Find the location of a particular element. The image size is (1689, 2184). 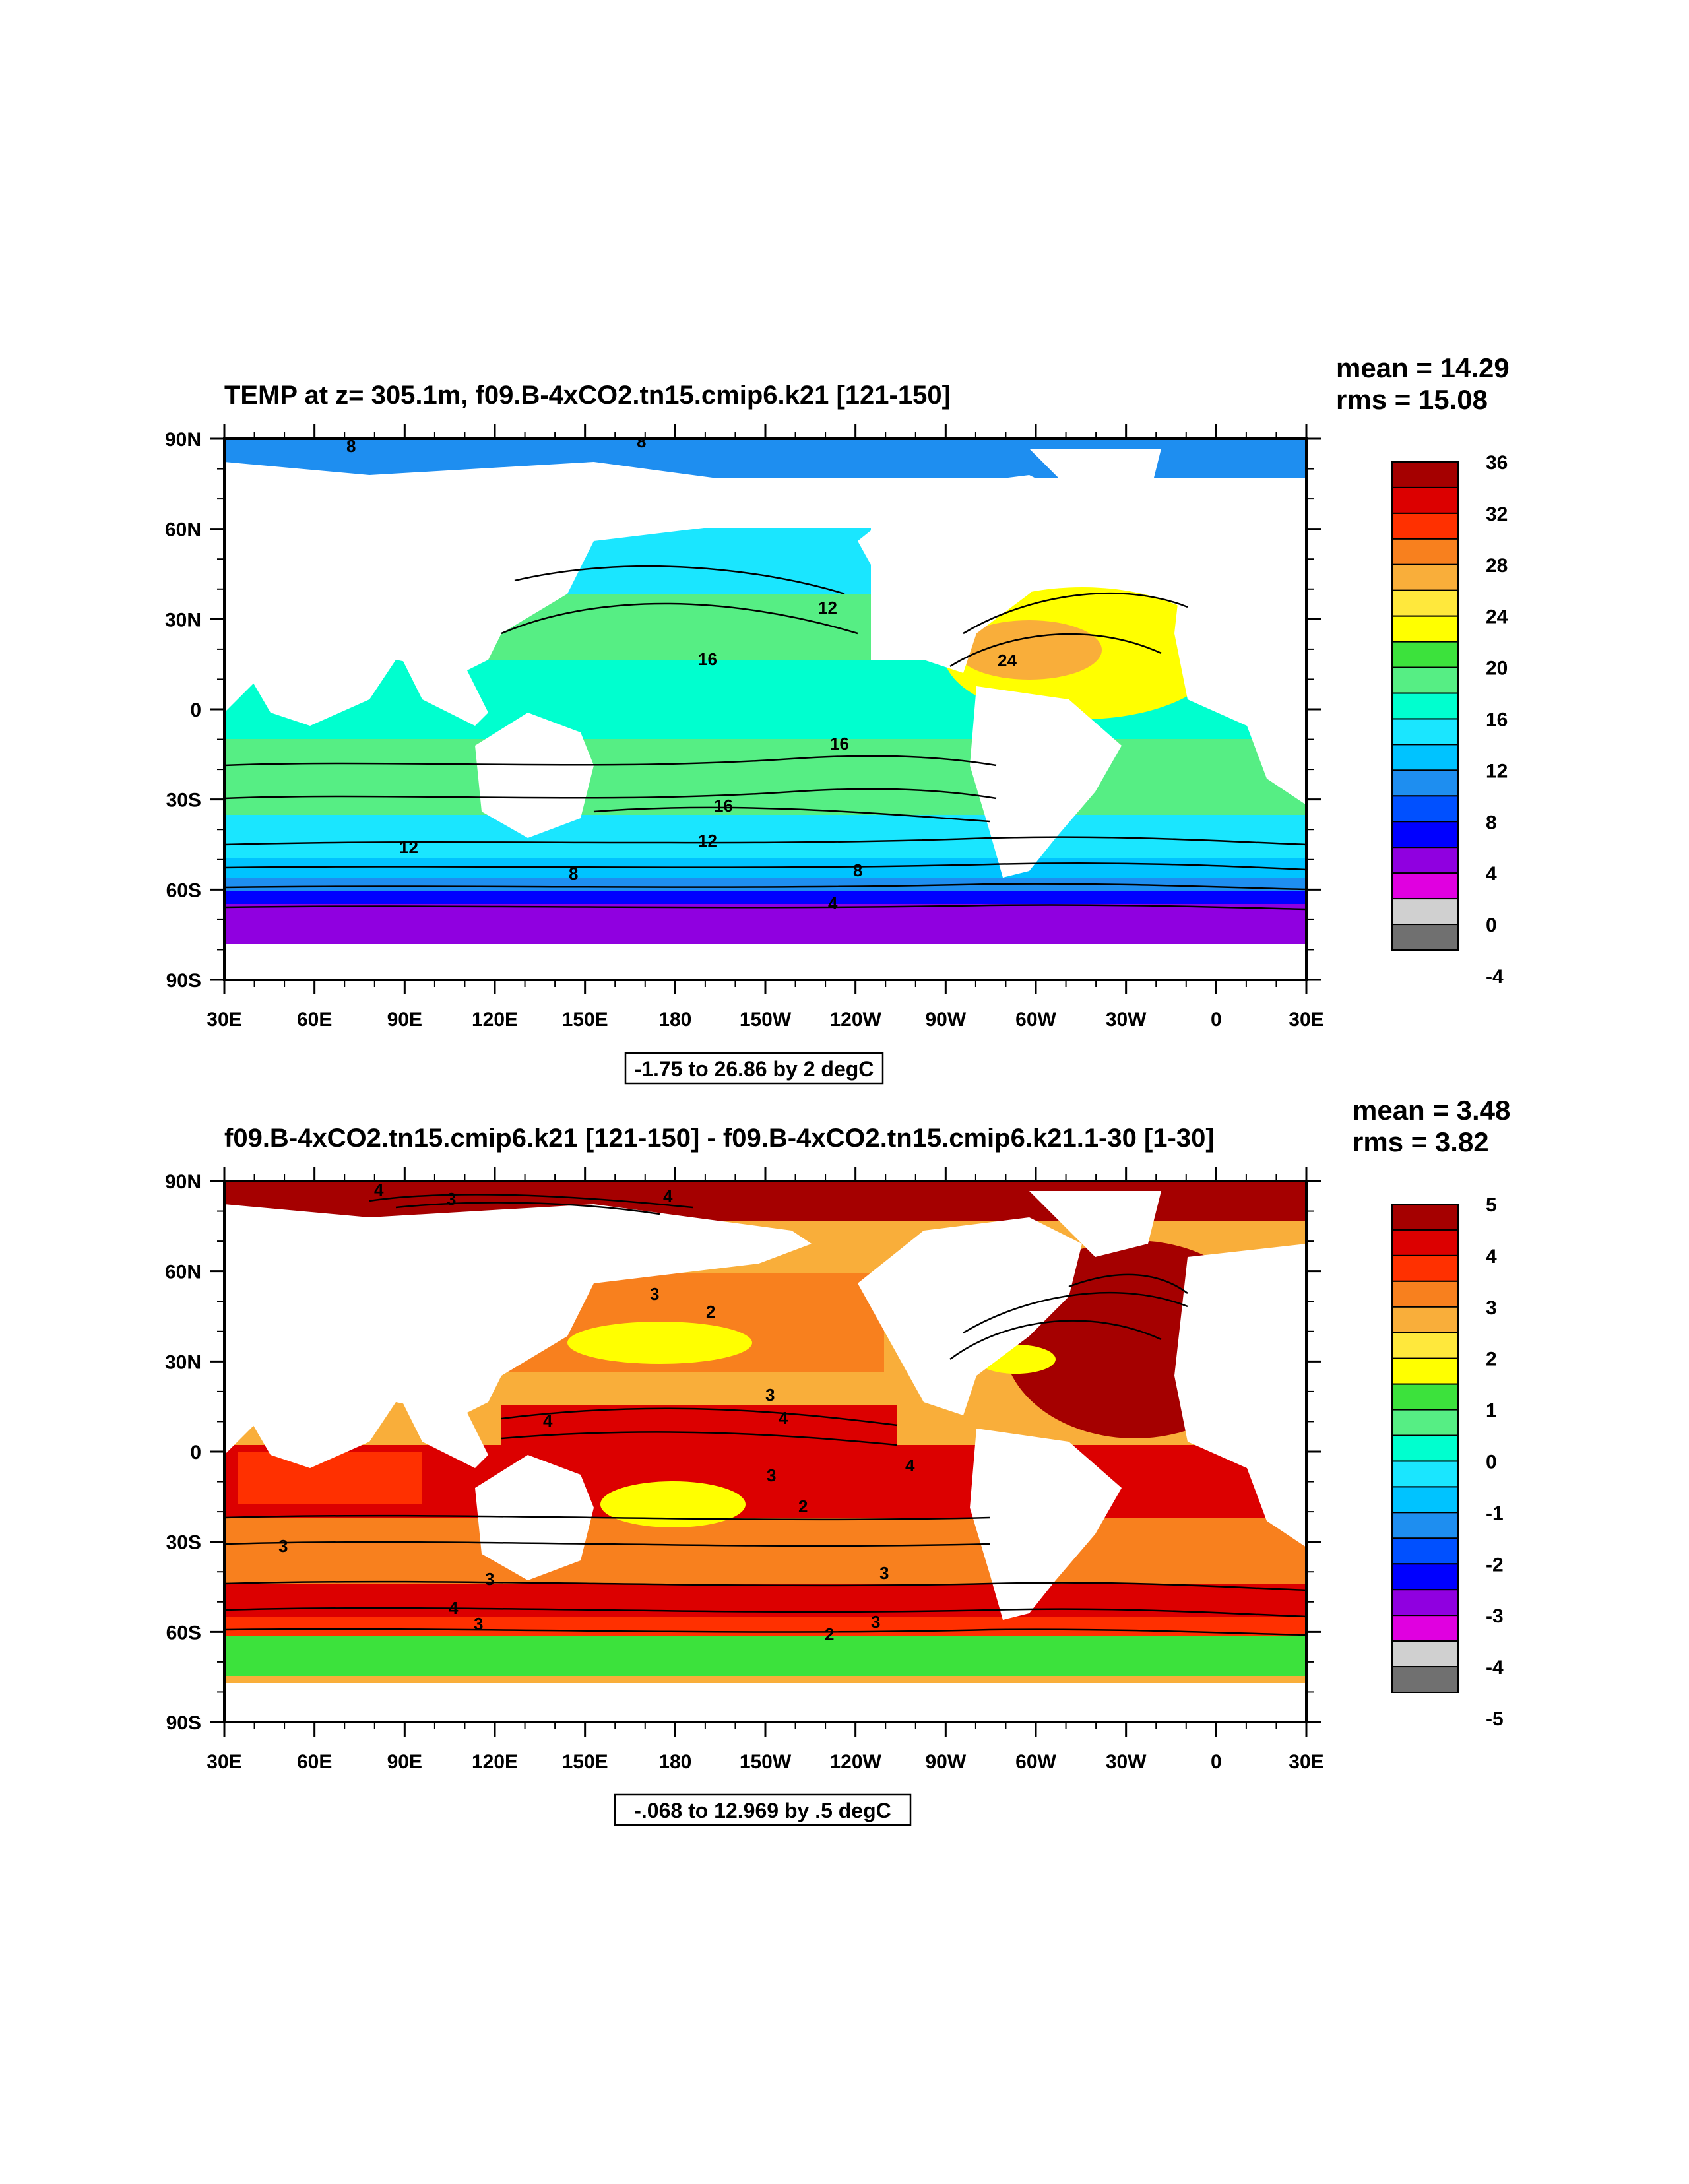

band-equator-warm is located at coordinates (699, 1428).